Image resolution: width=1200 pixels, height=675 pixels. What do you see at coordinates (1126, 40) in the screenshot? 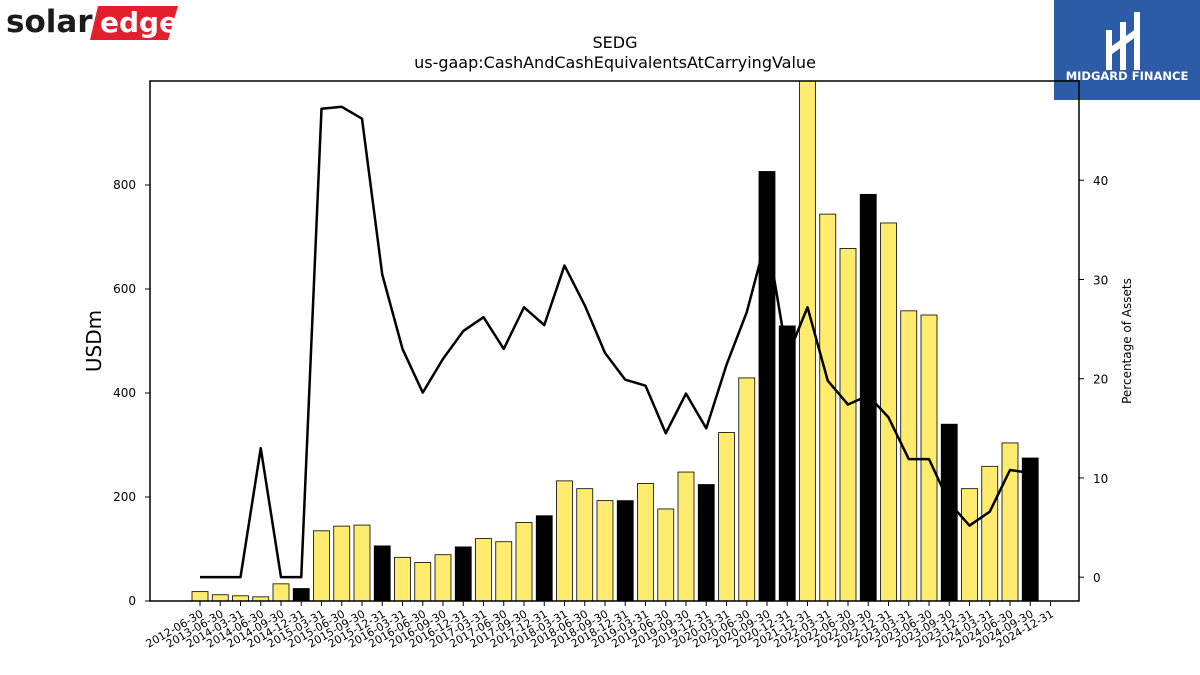
I see `midgard-mark-slash` at bounding box center [1126, 40].